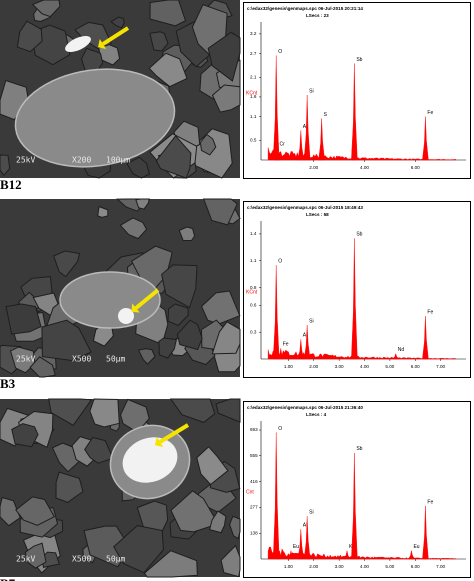 The height and width of the screenshot is (581, 474). What do you see at coordinates (254, 507) in the screenshot?
I see `y-tick-label: 277` at bounding box center [254, 507].